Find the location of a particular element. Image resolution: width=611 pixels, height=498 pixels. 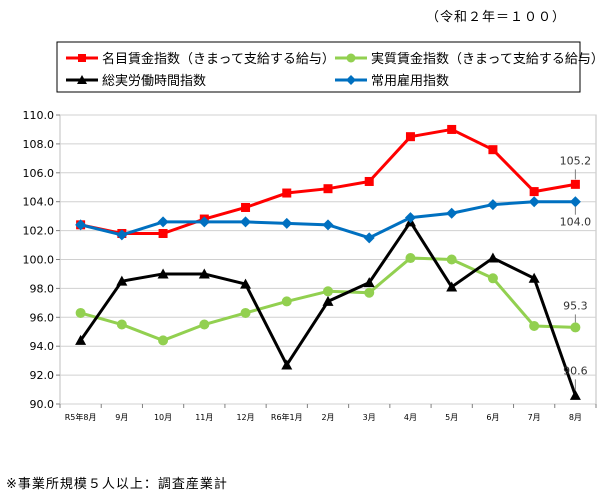

legend-label-0: 名目賃金指数（きまって支給する給与） is located at coordinates (218, 59).